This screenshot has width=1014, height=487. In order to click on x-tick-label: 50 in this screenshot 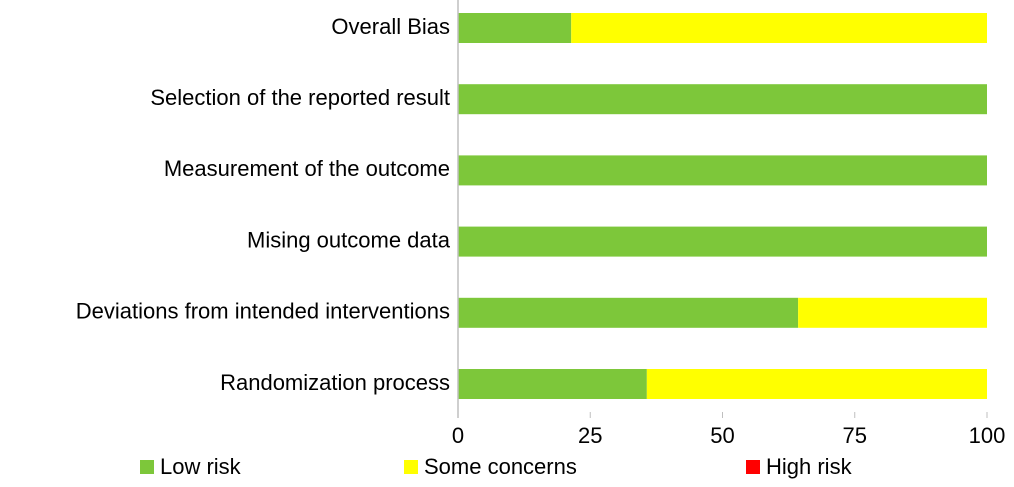, I will do `click(722, 435)`.